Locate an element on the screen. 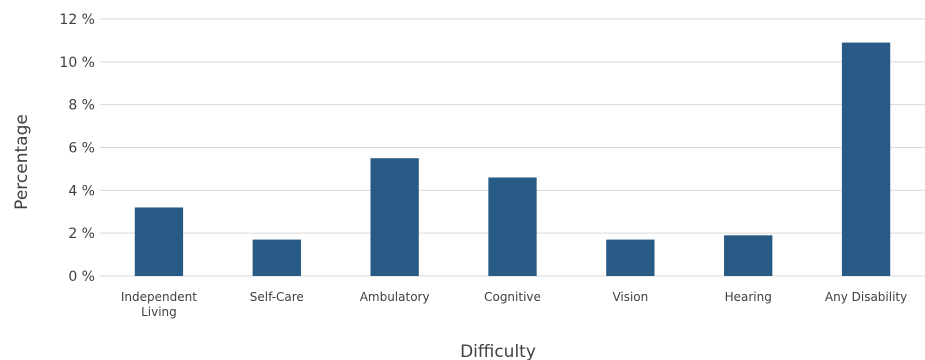 This screenshot has width=925, height=360. y-axis-tick-labels: 0 % 2 % 4 % 6 % 8 % 10 % 12 % is located at coordinates (77, 148).